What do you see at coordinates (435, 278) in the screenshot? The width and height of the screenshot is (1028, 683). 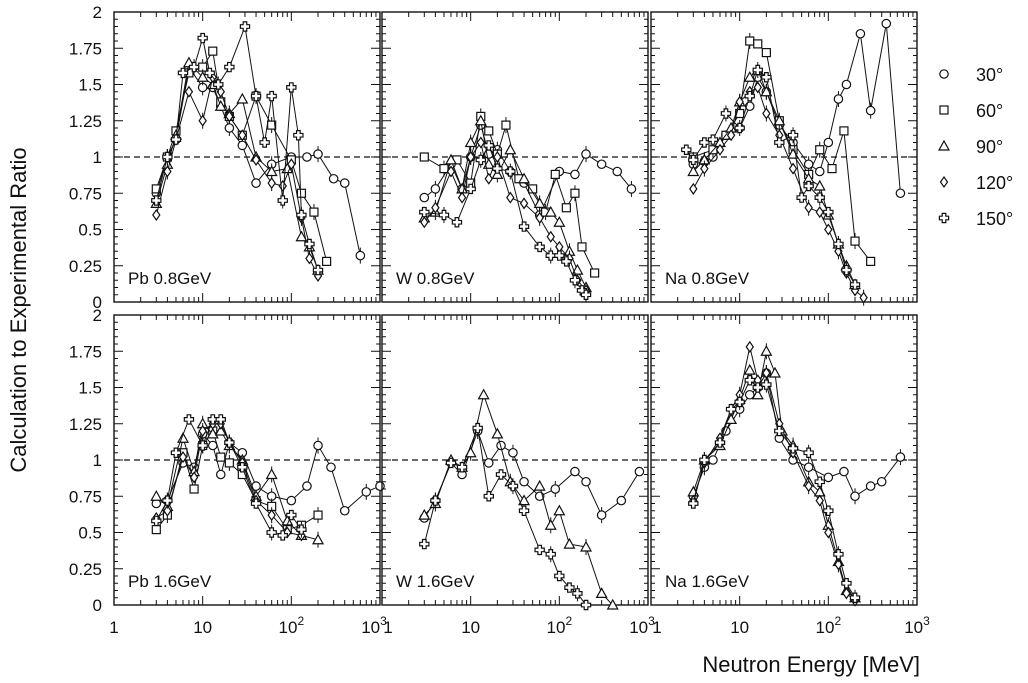 I see `panel-label: W 0.8GeV` at bounding box center [435, 278].